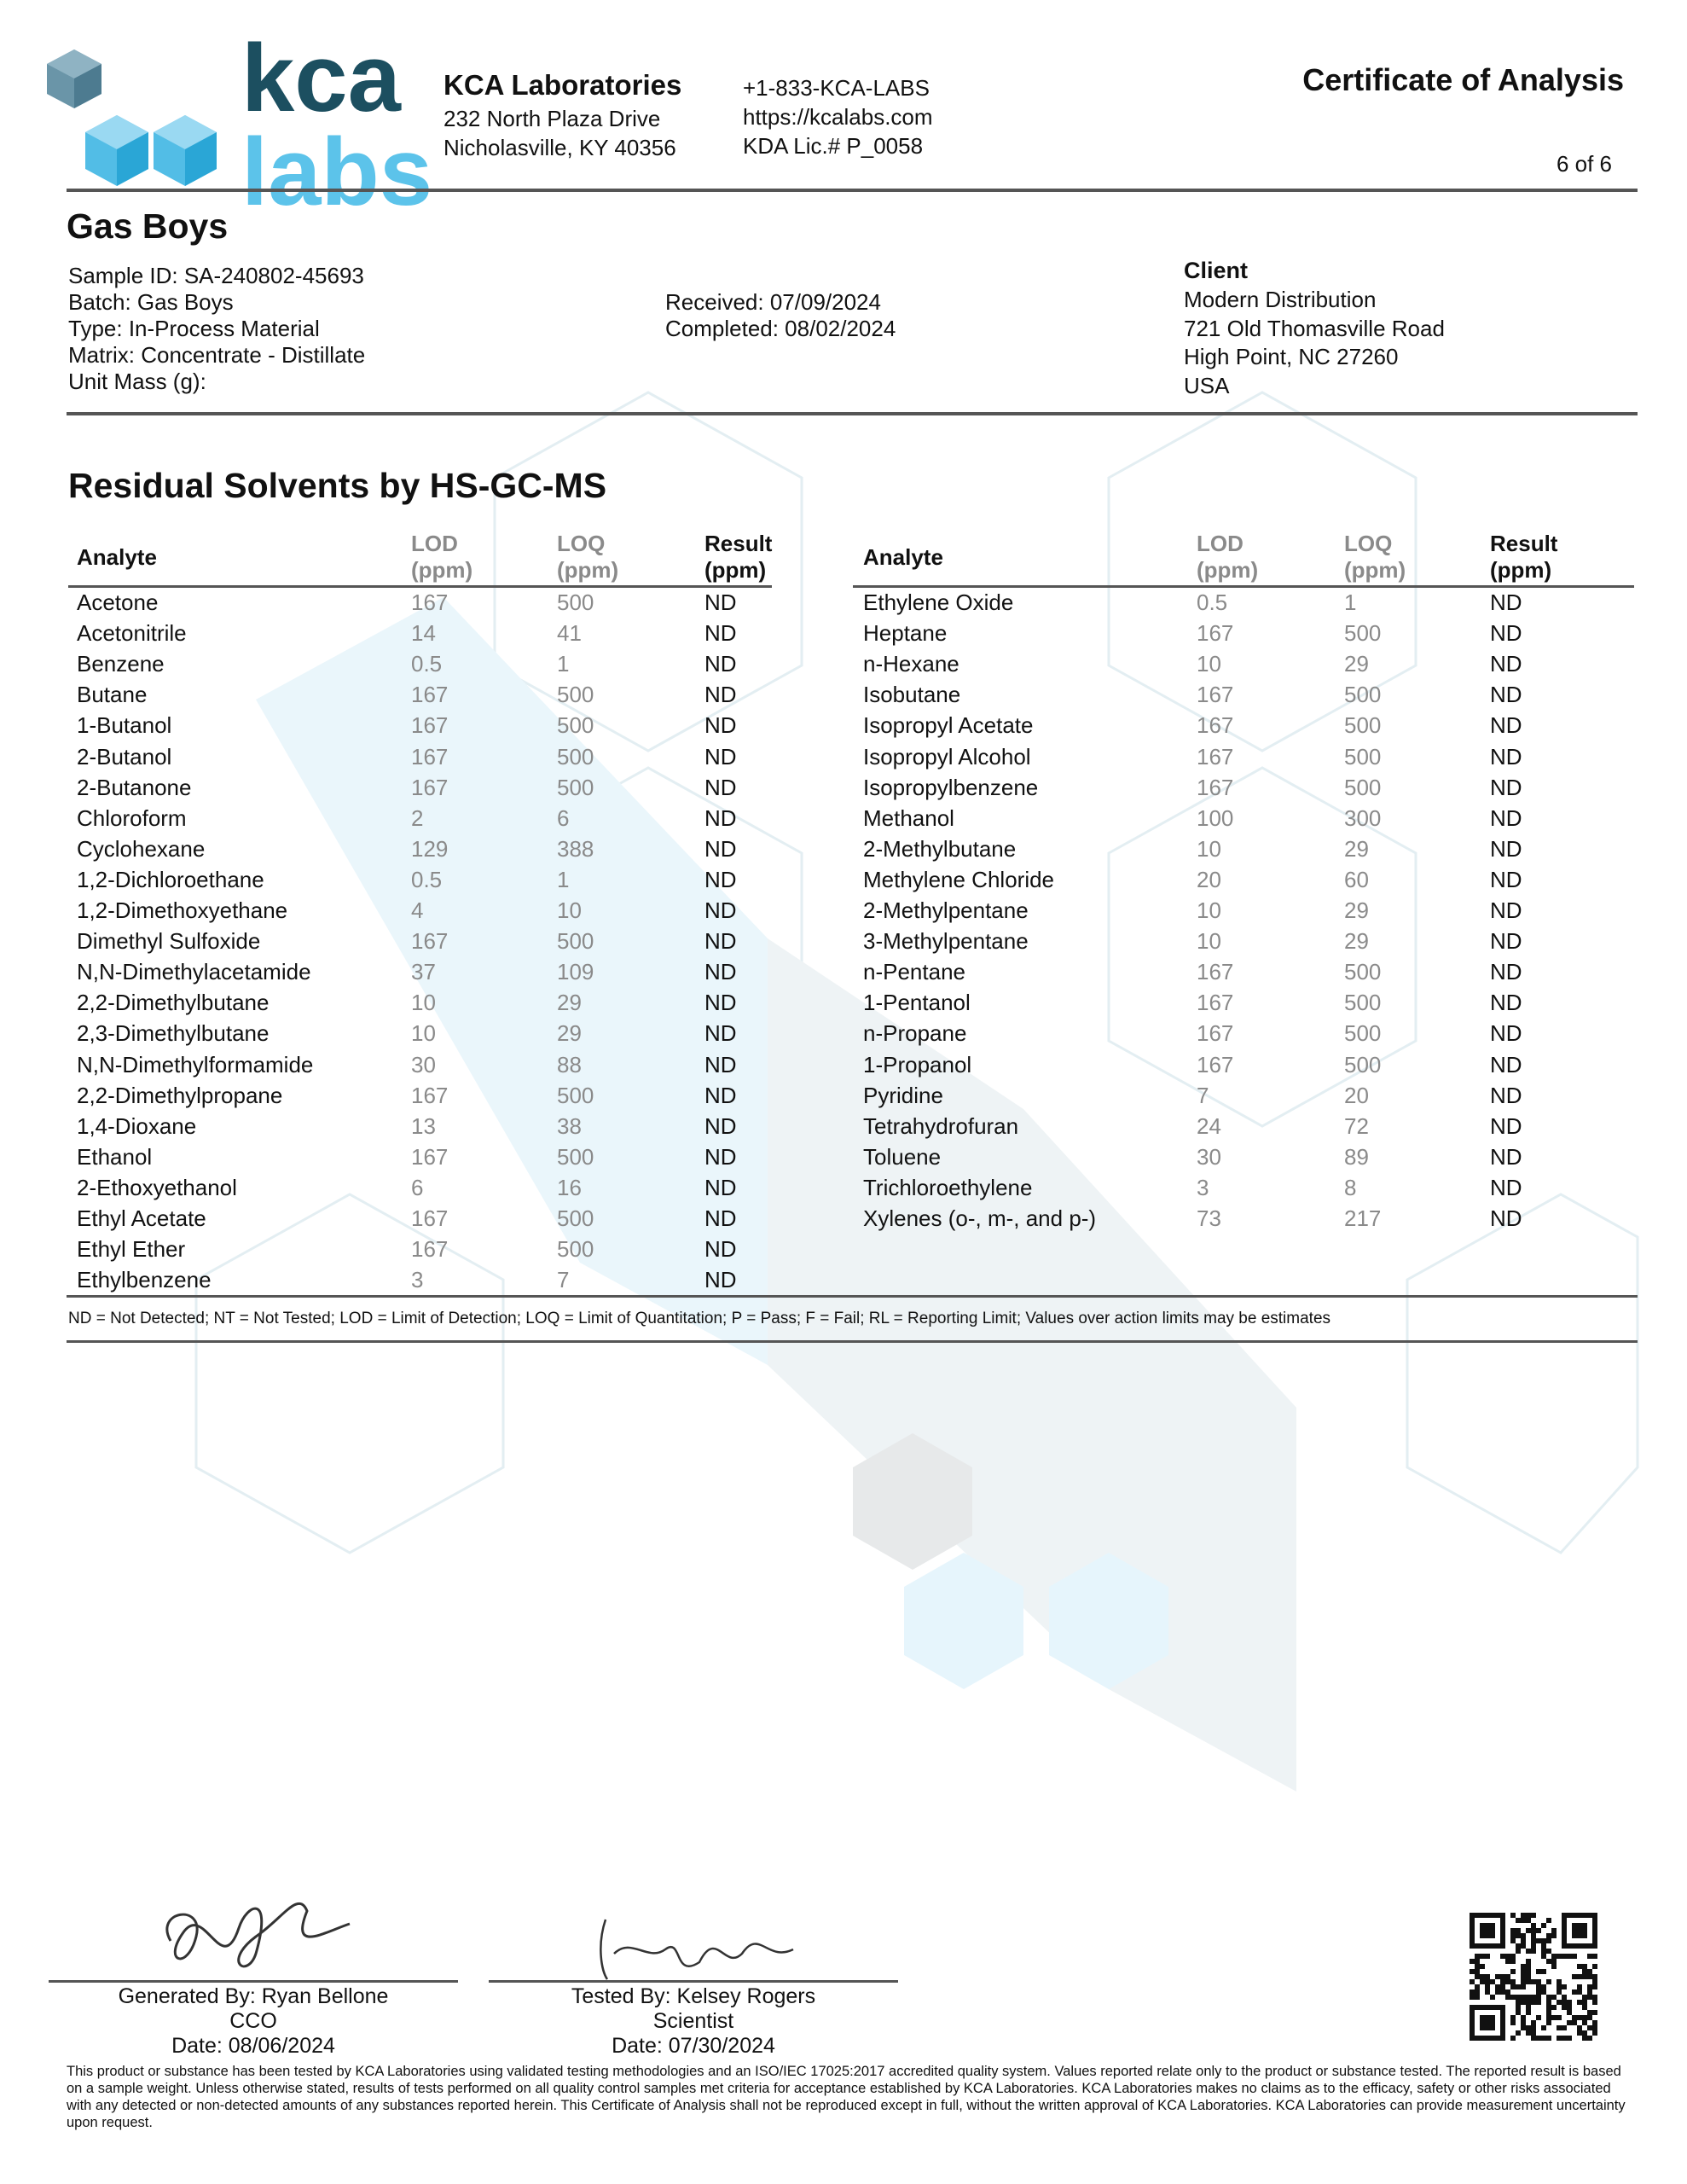 The width and height of the screenshot is (1687, 2184). I want to click on loq: 60, so click(1356, 879).